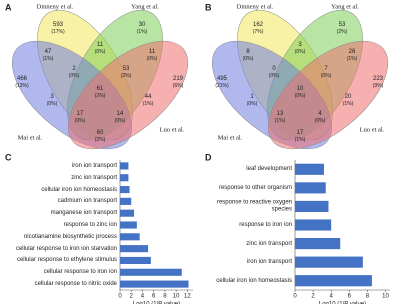 This screenshot has width=400, height=304. Describe the element at coordinates (222, 79) in the screenshot. I see `region-count: 495` at that location.